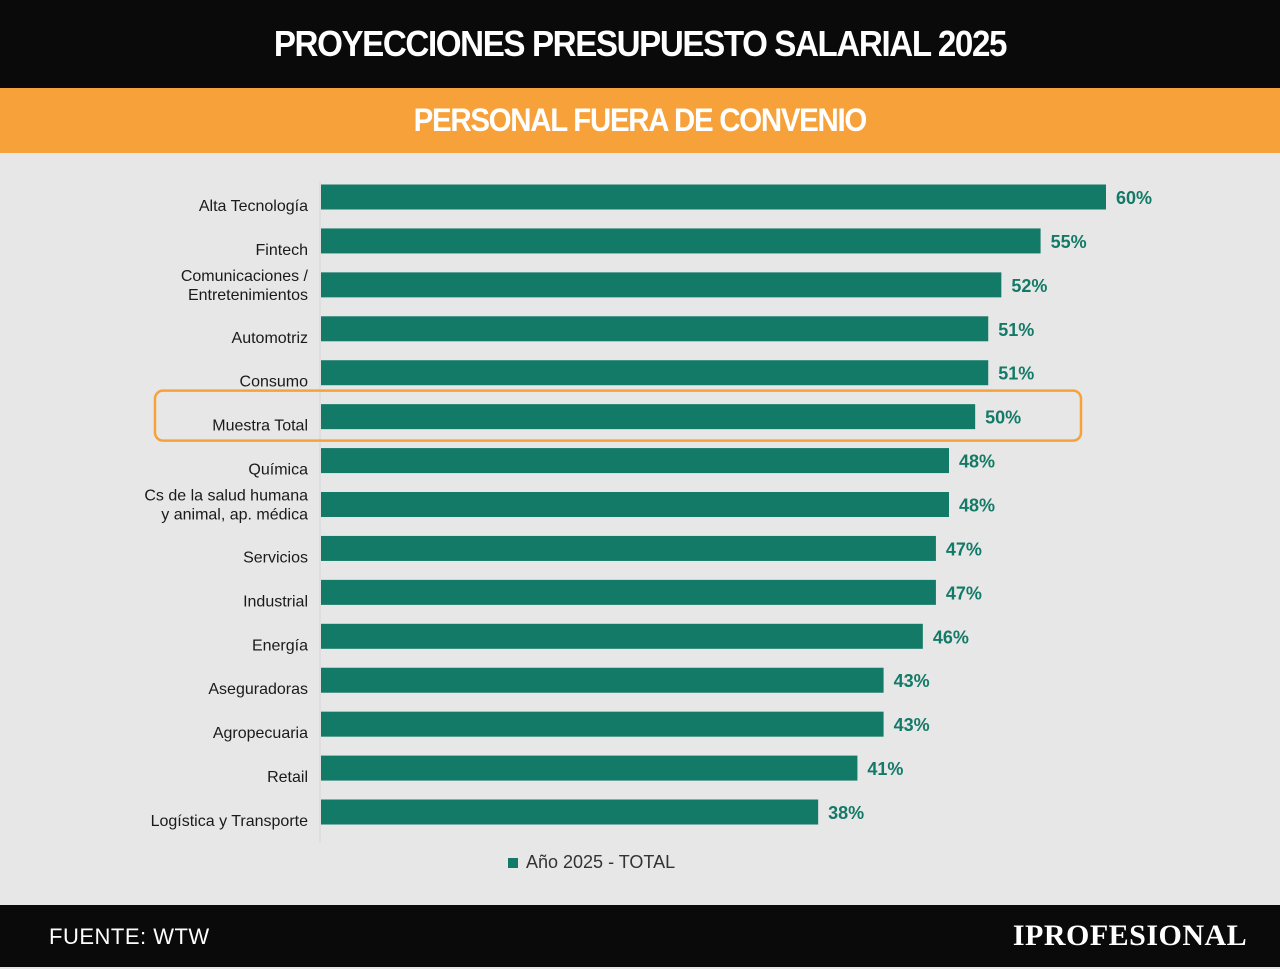 Image resolution: width=1280 pixels, height=969 pixels. Describe the element at coordinates (640, 936) in the screenshot. I see `footer-bar: FUENTE: WTW IPROFESIONAL` at that location.